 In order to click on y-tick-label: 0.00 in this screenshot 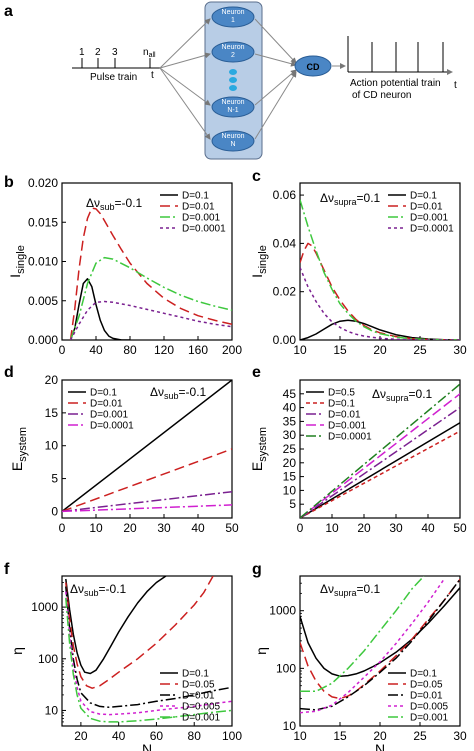, I will do `click(285, 340)`.